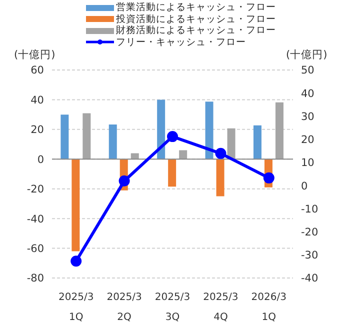 The width and height of the screenshot is (345, 330). Describe the element at coordinates (35, 55) in the screenshot. I see `y-axis-title: (十億円)` at that location.